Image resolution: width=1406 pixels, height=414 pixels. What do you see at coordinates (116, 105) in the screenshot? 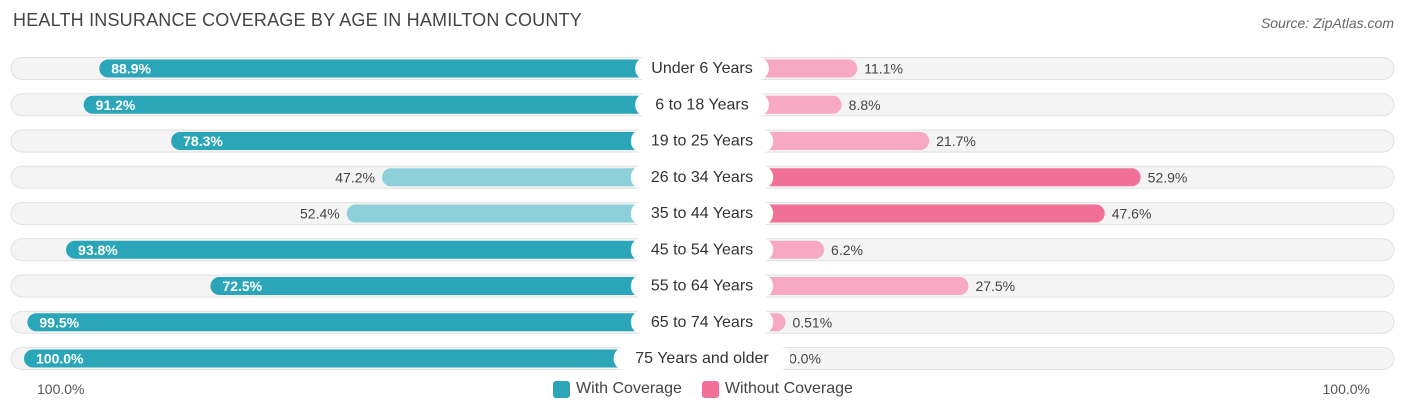
I see `with-coverage-value: 91.2%` at bounding box center [116, 105].